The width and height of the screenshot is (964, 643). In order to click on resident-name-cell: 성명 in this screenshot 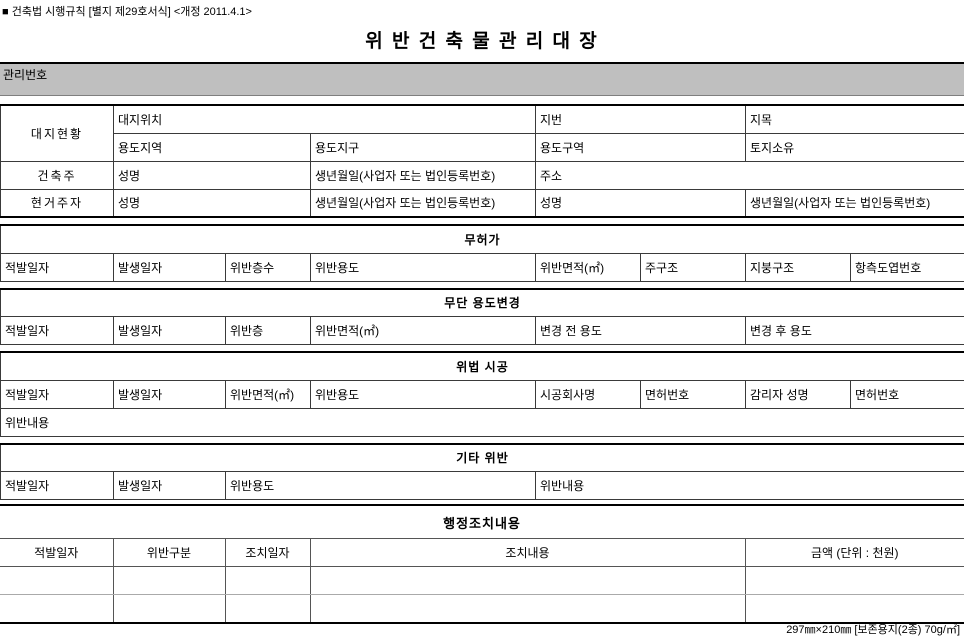, I will do `click(212, 203)`.